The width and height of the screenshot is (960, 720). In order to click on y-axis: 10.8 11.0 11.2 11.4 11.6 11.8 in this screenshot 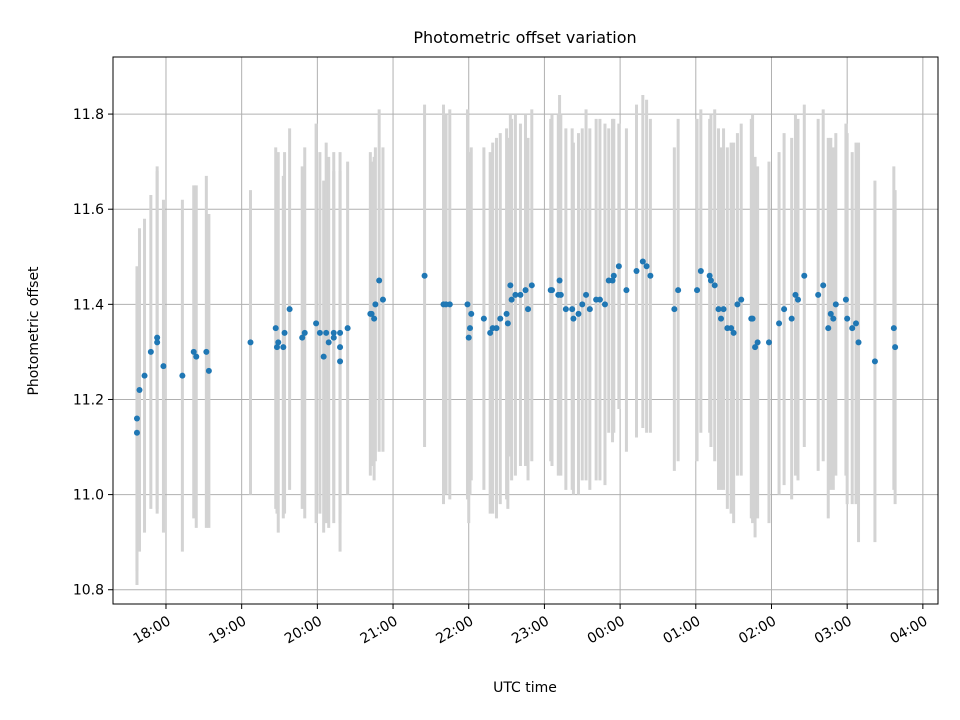, I will do `click(93, 353)`.